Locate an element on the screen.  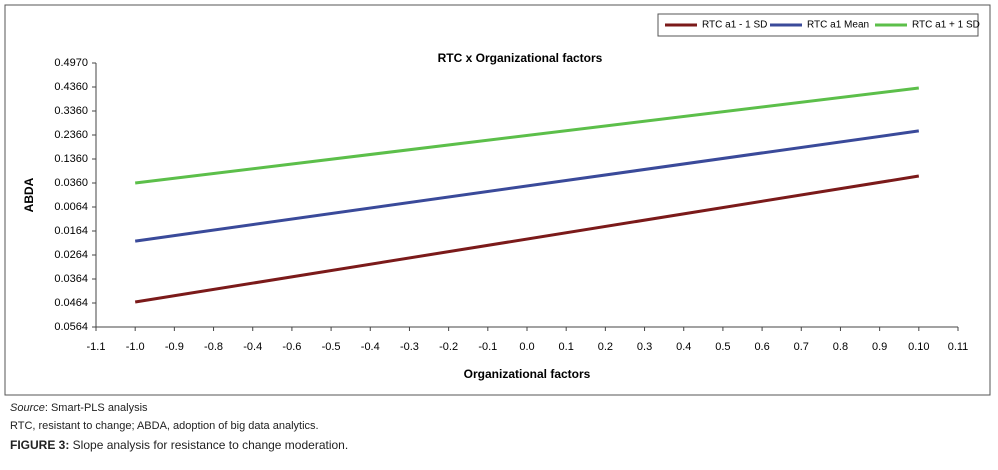
x-tick-label: -0.9 is located at coordinates (174, 347).